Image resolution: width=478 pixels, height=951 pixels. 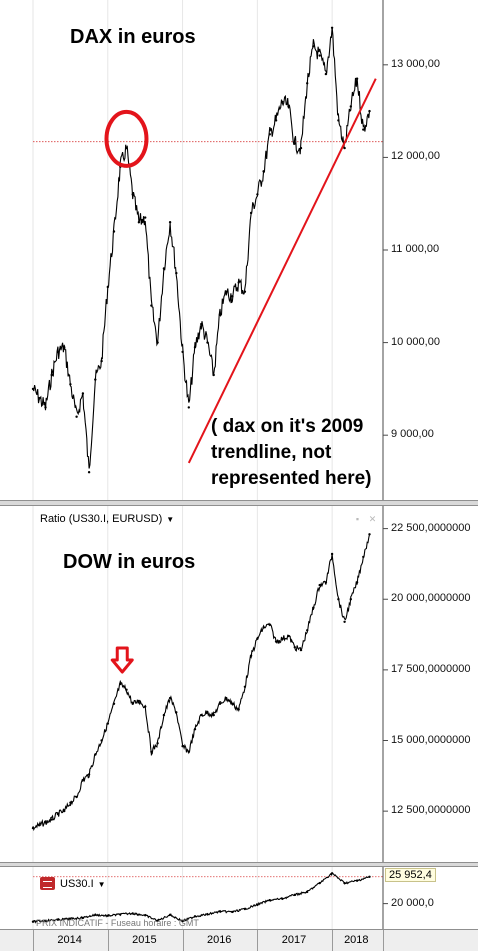 I want to click on y-tick-label: 22 500,0000000, so click(x=431, y=527).